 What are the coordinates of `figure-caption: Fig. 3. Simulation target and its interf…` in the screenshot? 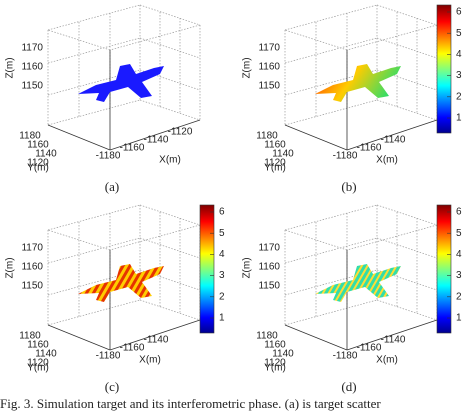 It's located at (190, 403).